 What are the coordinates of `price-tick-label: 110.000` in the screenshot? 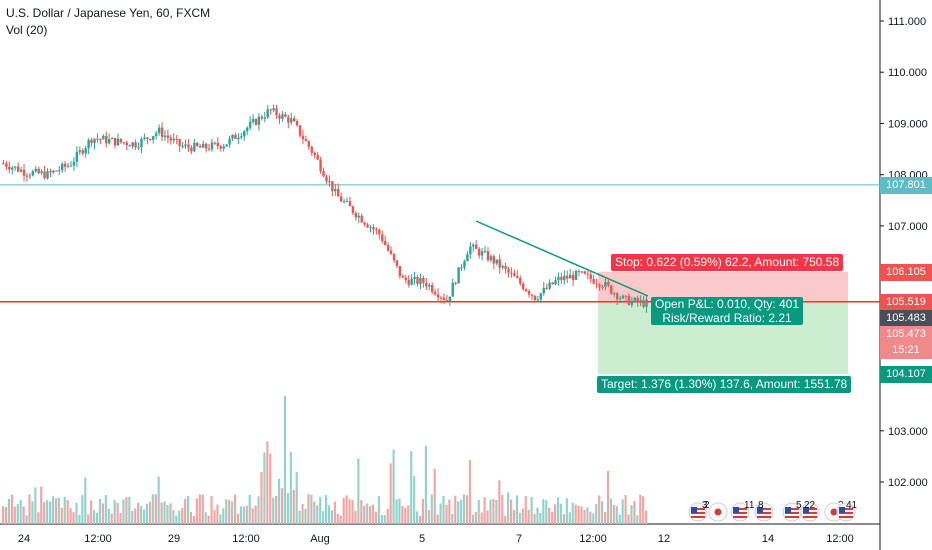 It's located at (907, 73).